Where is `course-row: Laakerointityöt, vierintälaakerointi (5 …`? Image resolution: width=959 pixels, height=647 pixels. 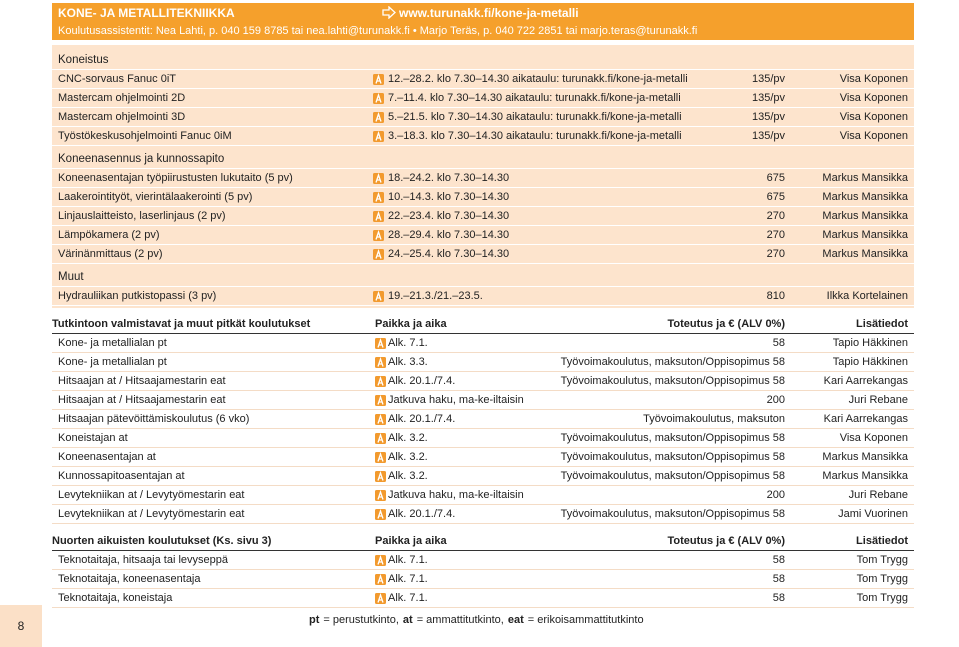
course-row: Laakerointityöt, vierintälaakerointi (5 … is located at coordinates (483, 197).